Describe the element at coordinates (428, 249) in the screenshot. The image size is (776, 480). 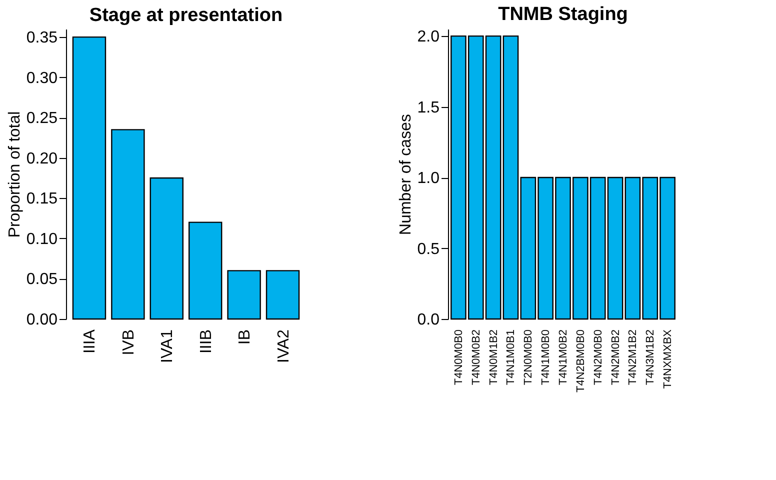
I see `y-tick-label: 0.5` at that location.